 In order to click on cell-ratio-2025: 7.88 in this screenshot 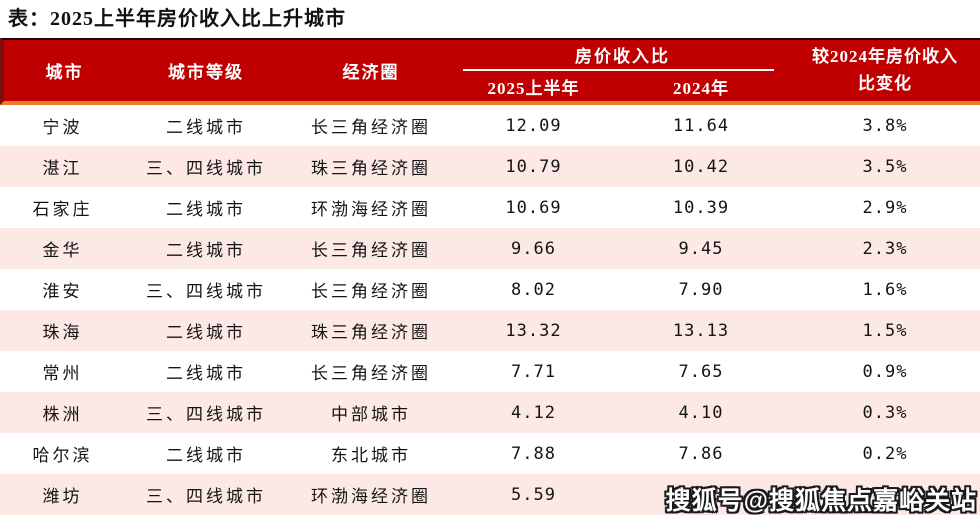, I will do `click(533, 453)`.